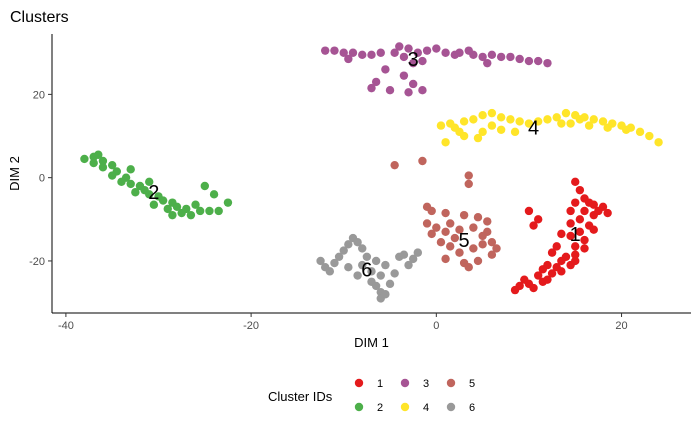 This screenshot has width=700, height=432. What do you see at coordinates (371, 342) in the screenshot?
I see `x-axis-title: DIM 1` at bounding box center [371, 342].